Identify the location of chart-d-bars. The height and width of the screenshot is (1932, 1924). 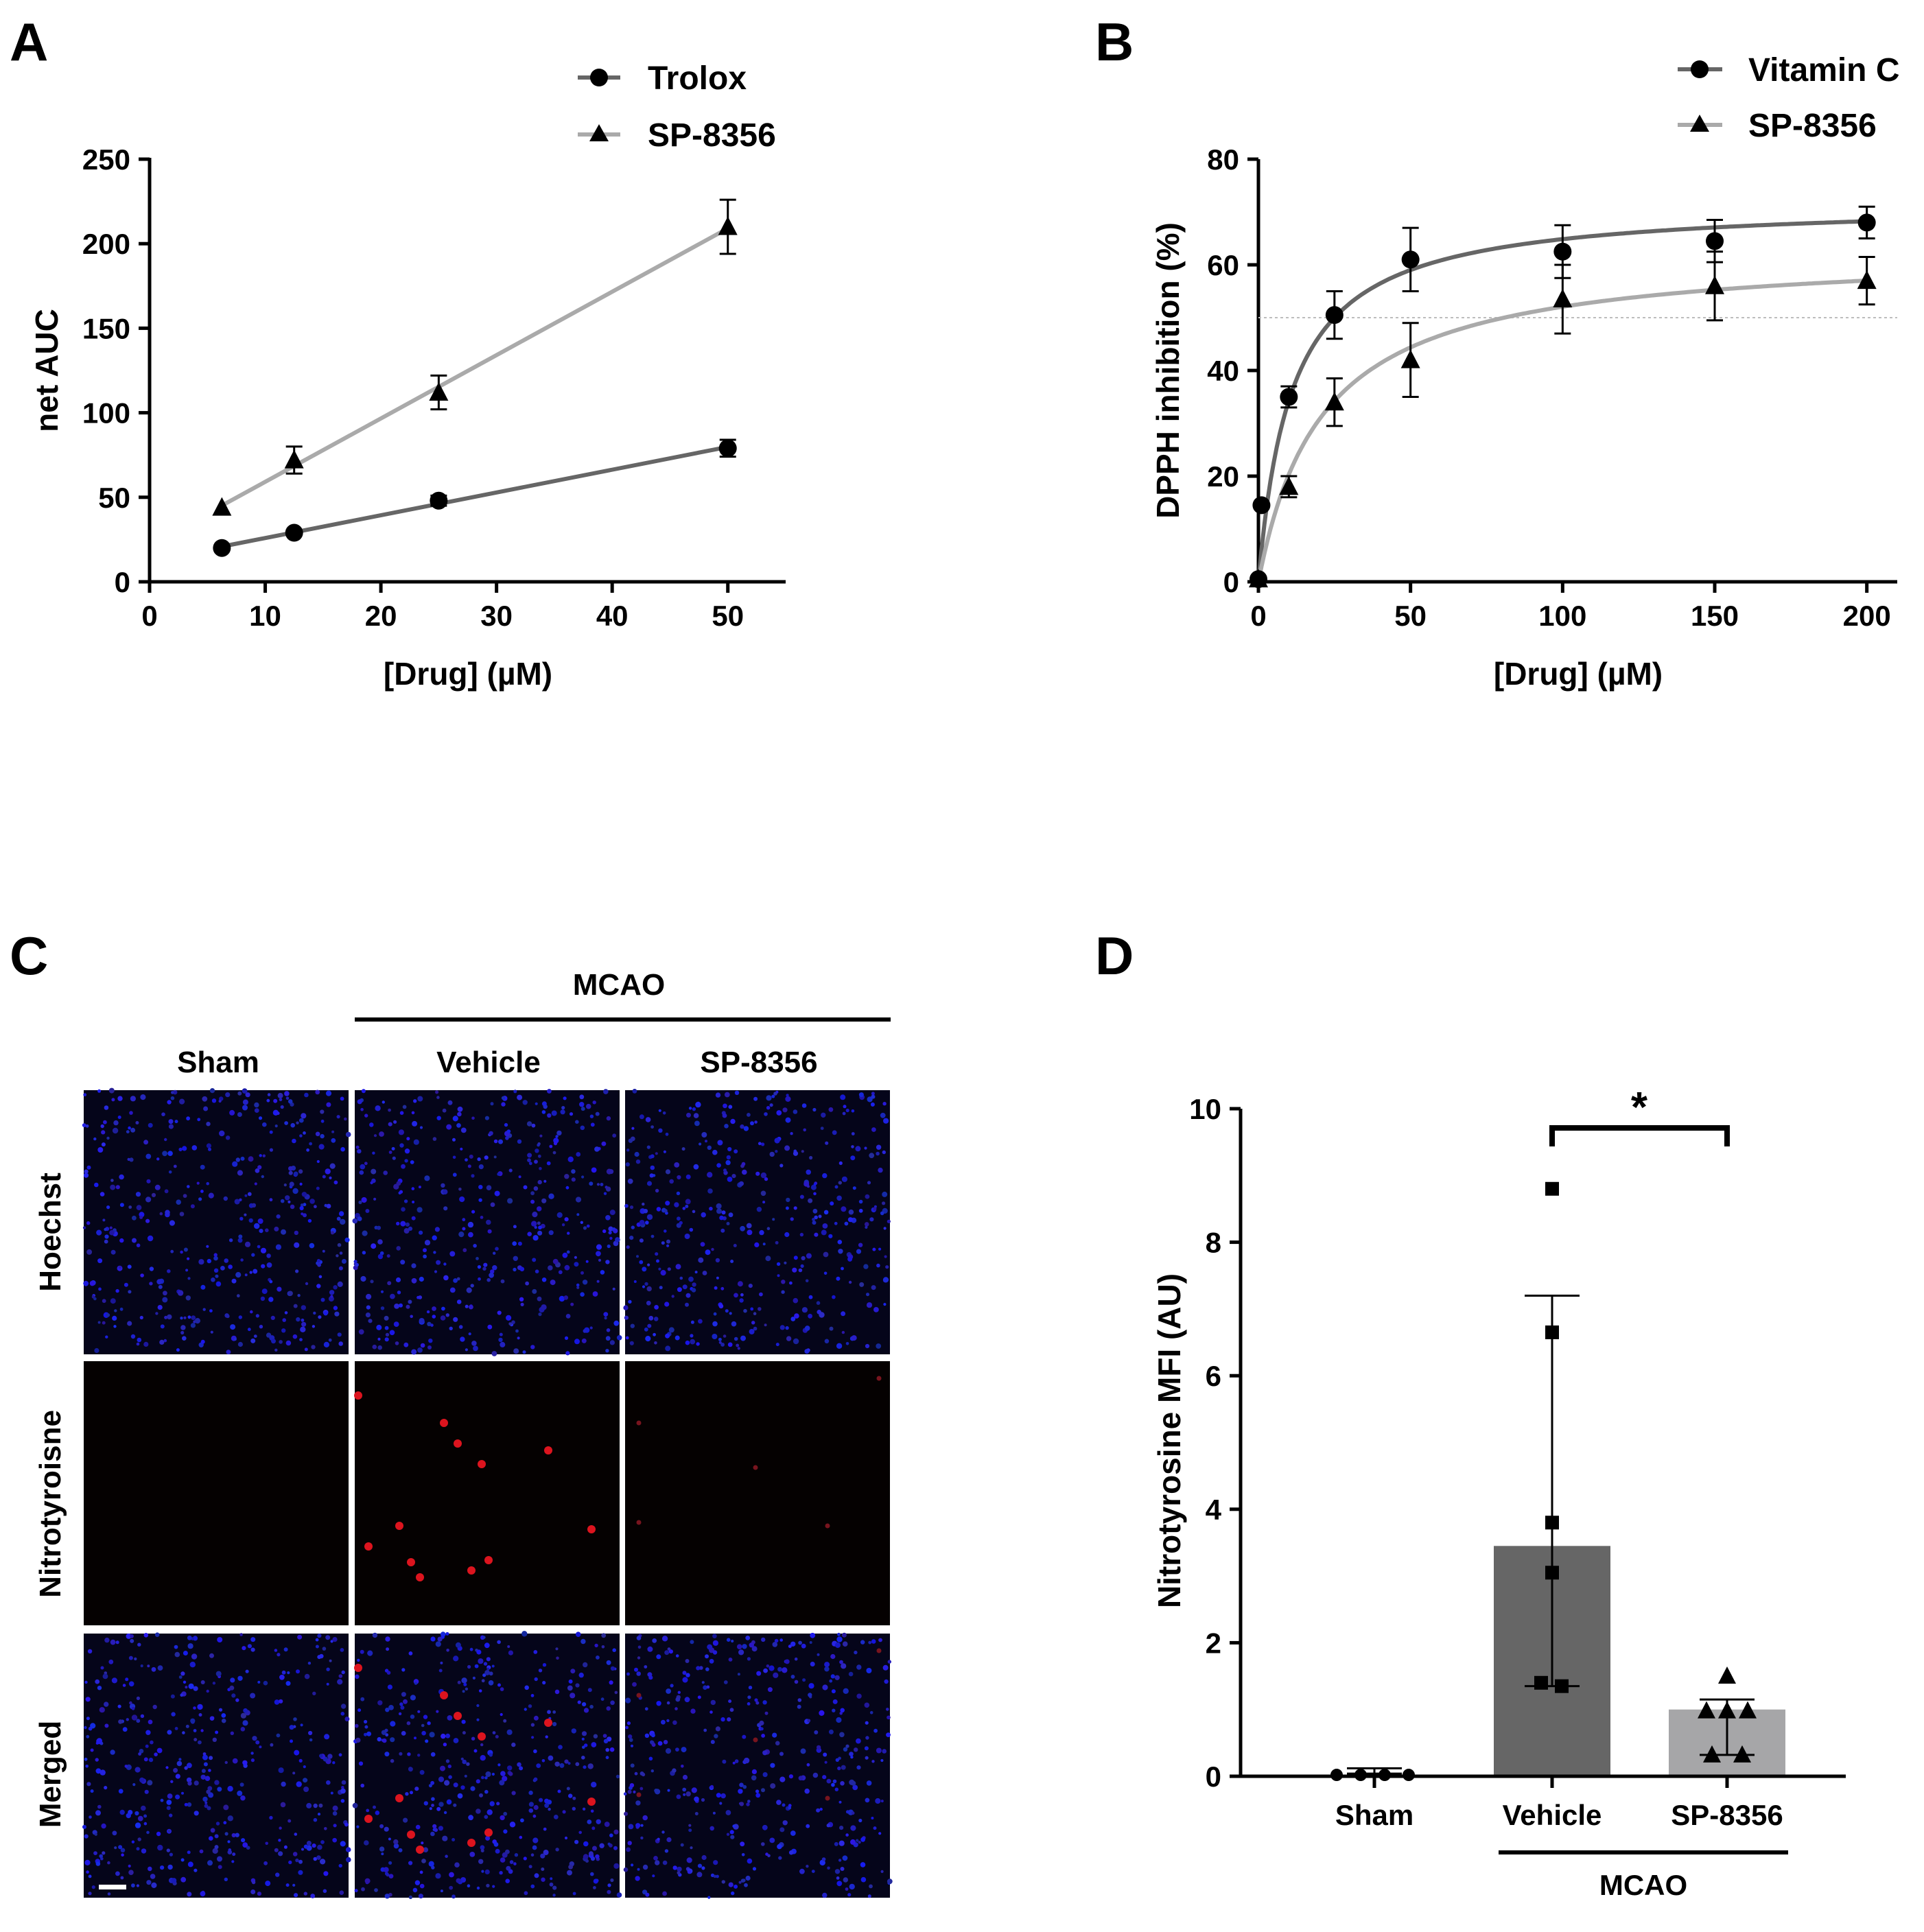
(1550, 1661).